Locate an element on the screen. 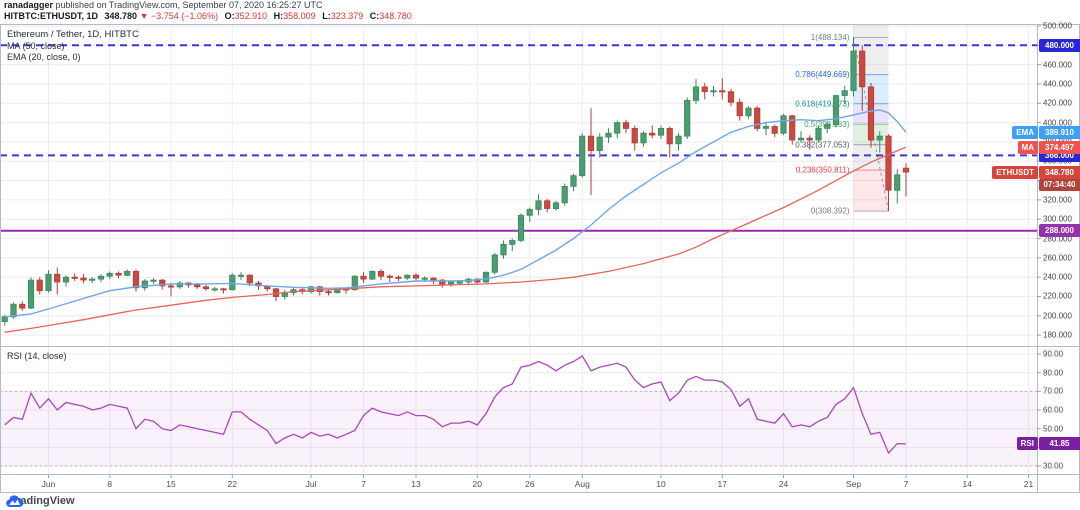 This screenshot has height=510, width=1080. author-name: ranadagger is located at coordinates (29, 5).